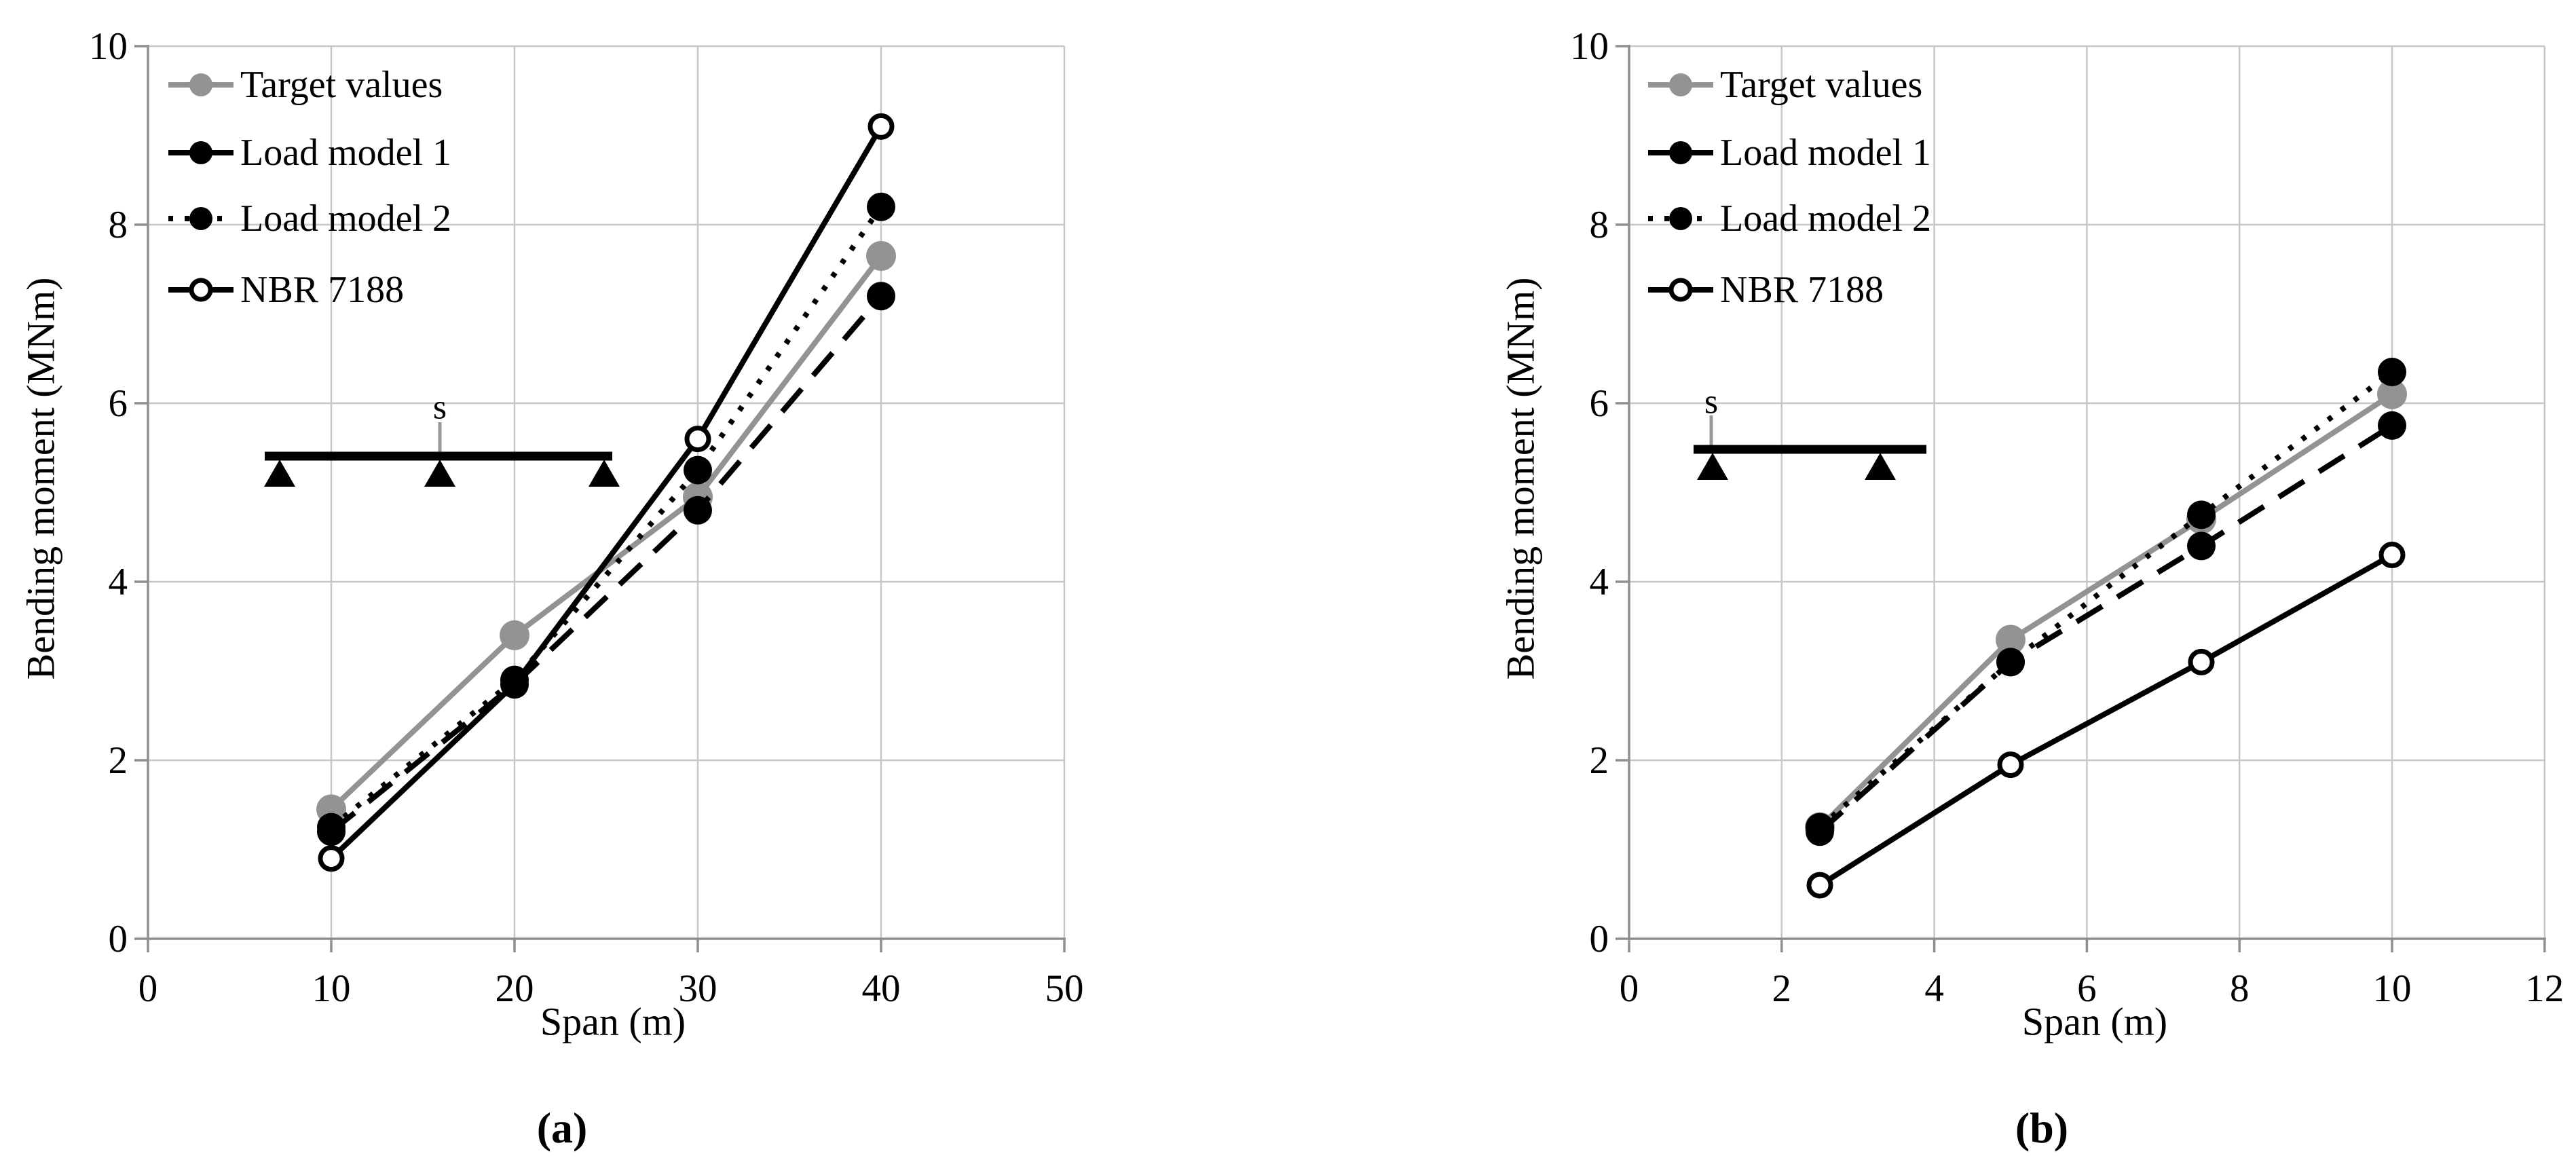  Describe the element at coordinates (1810, 447) in the screenshot. I see `beam-schematic-b` at that location.